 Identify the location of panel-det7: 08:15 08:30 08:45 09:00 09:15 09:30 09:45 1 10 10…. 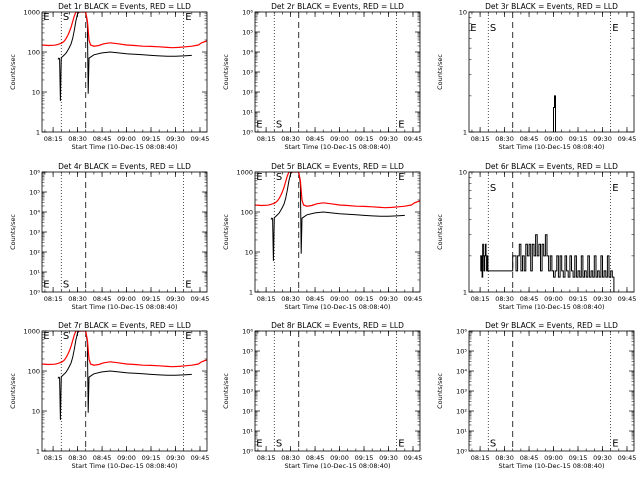
(109, 395).